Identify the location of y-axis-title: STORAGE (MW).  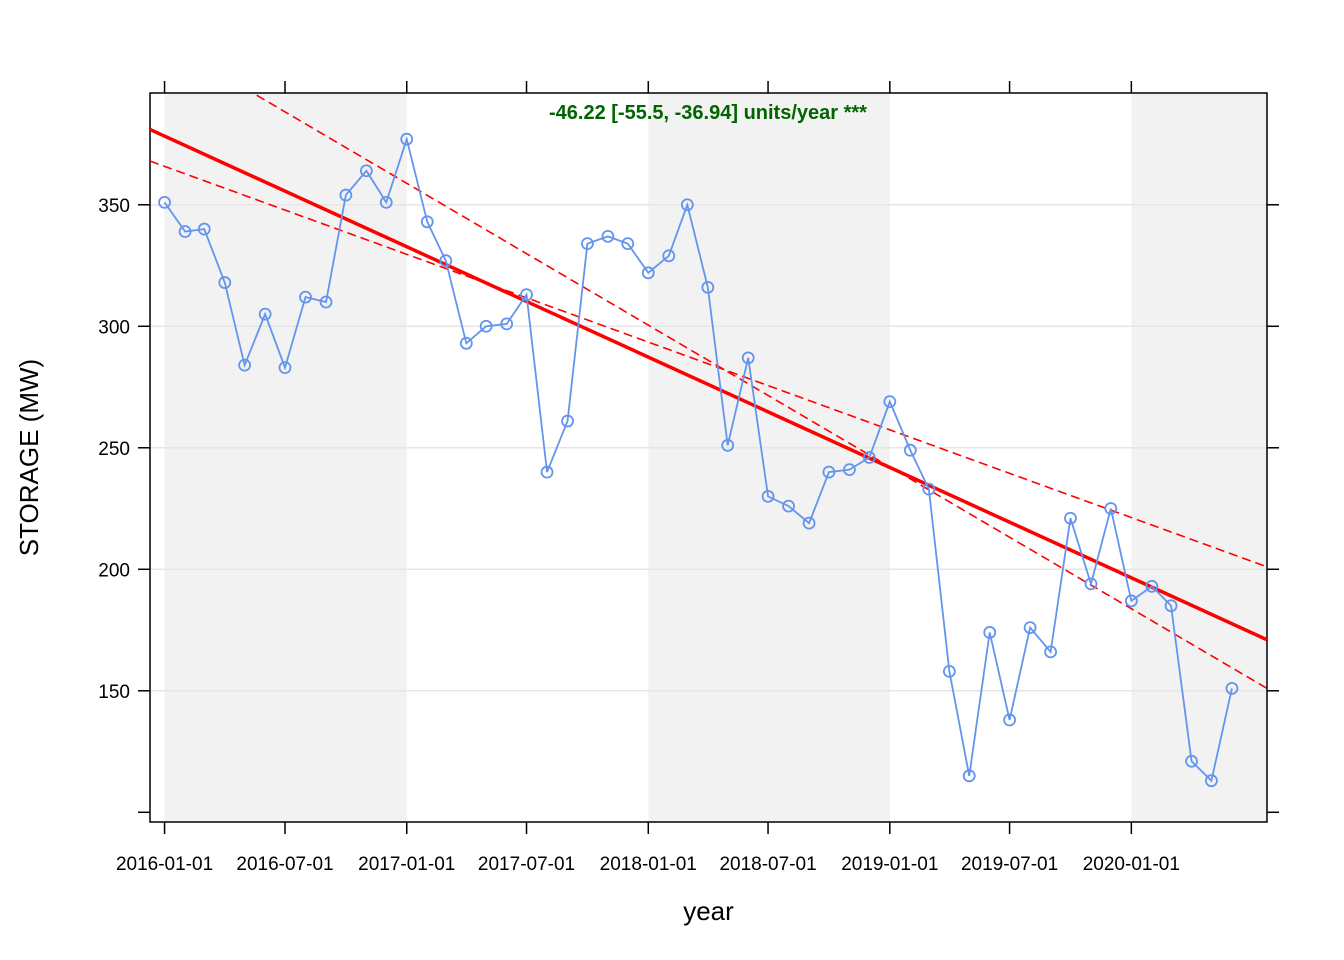
(29, 457).